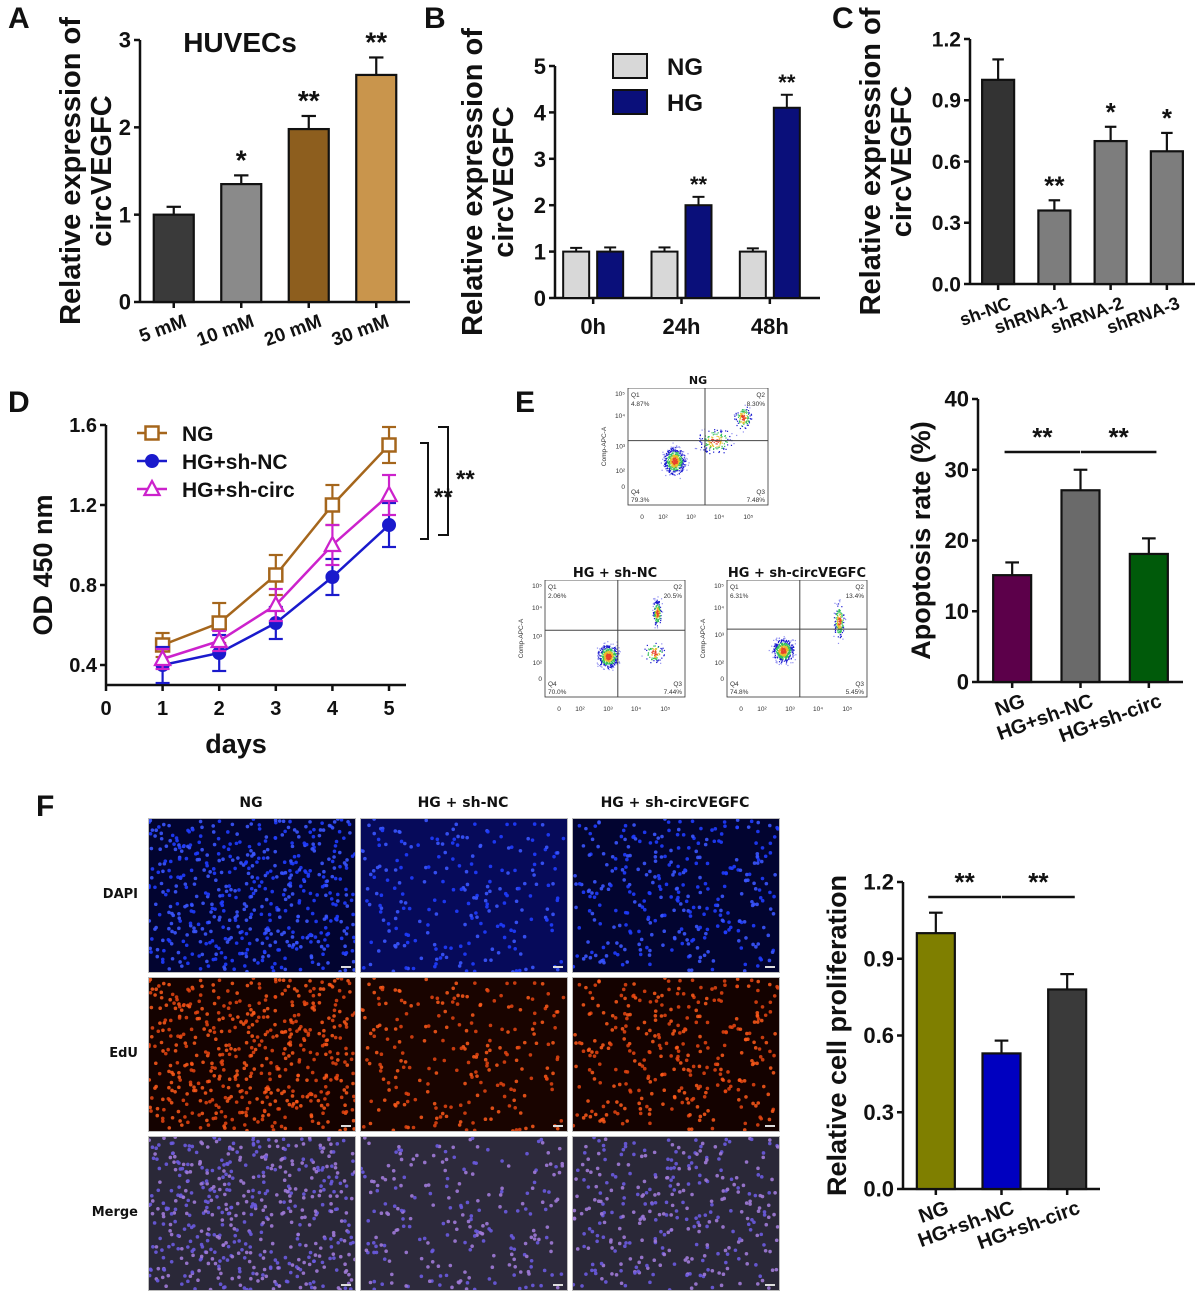 The image size is (1200, 1298). I want to click on y-tick-label: 0.0, so click(878, 1189).